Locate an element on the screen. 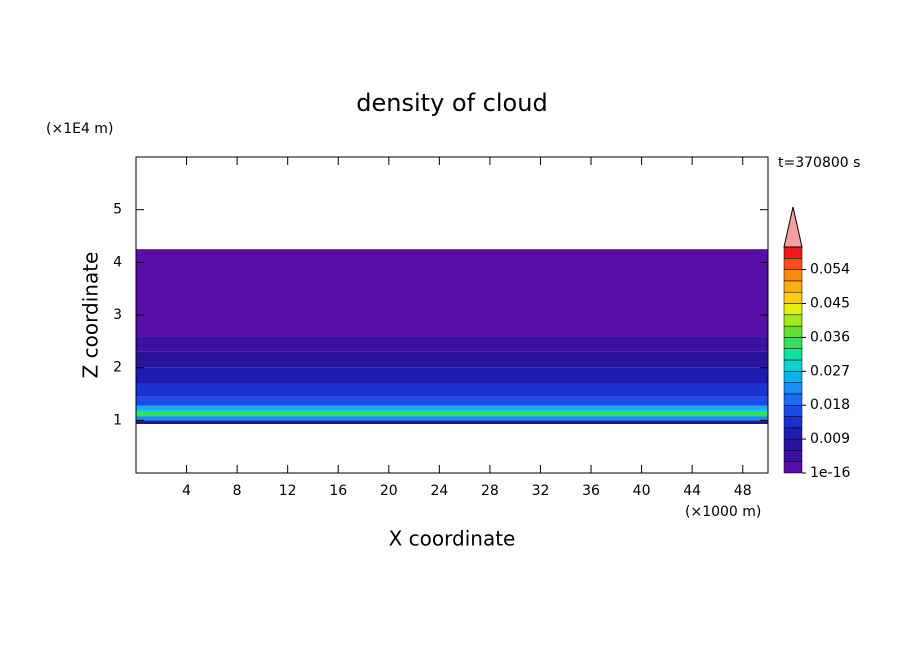 Image resolution: width=904 pixels, height=658 pixels. x-axis-label: X coordinate is located at coordinates (452, 539).